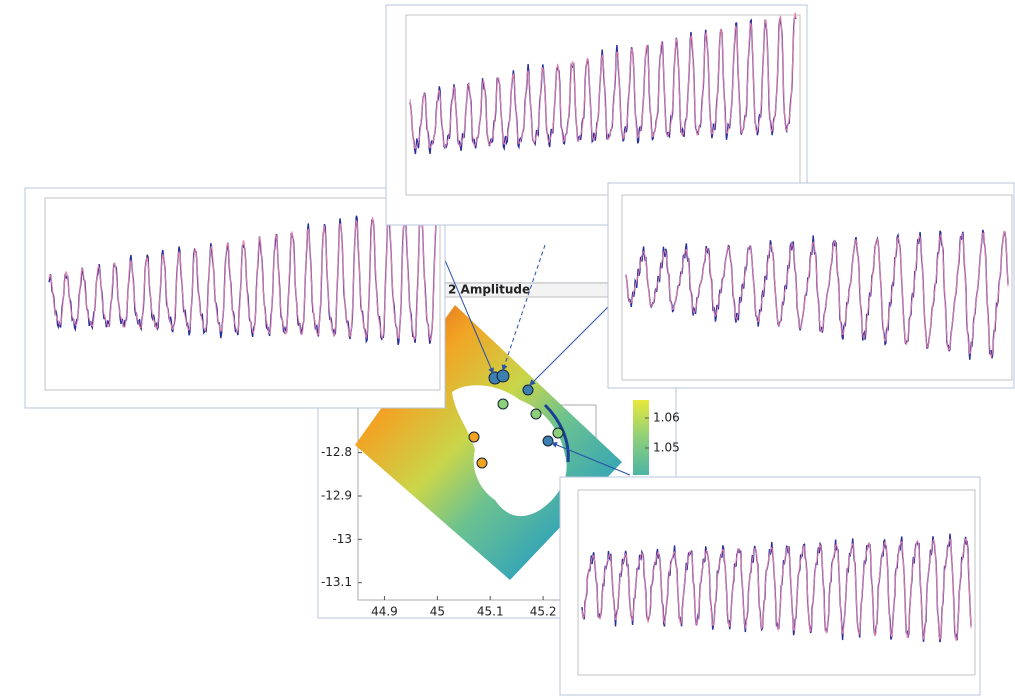  I want to click on x-tick-label: 45.2, so click(543, 612).